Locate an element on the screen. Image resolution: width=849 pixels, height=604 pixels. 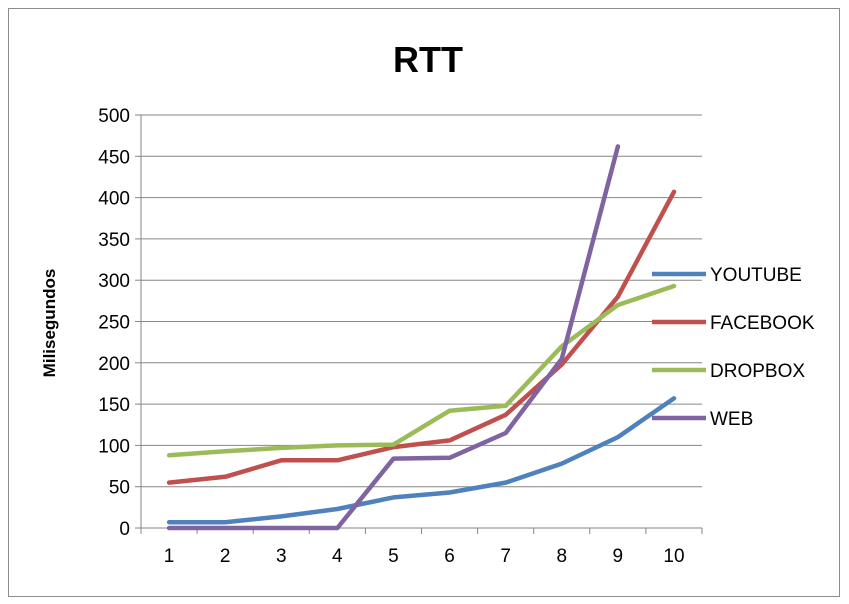
legend-label-facebook: FACEBOOK is located at coordinates (762, 323).